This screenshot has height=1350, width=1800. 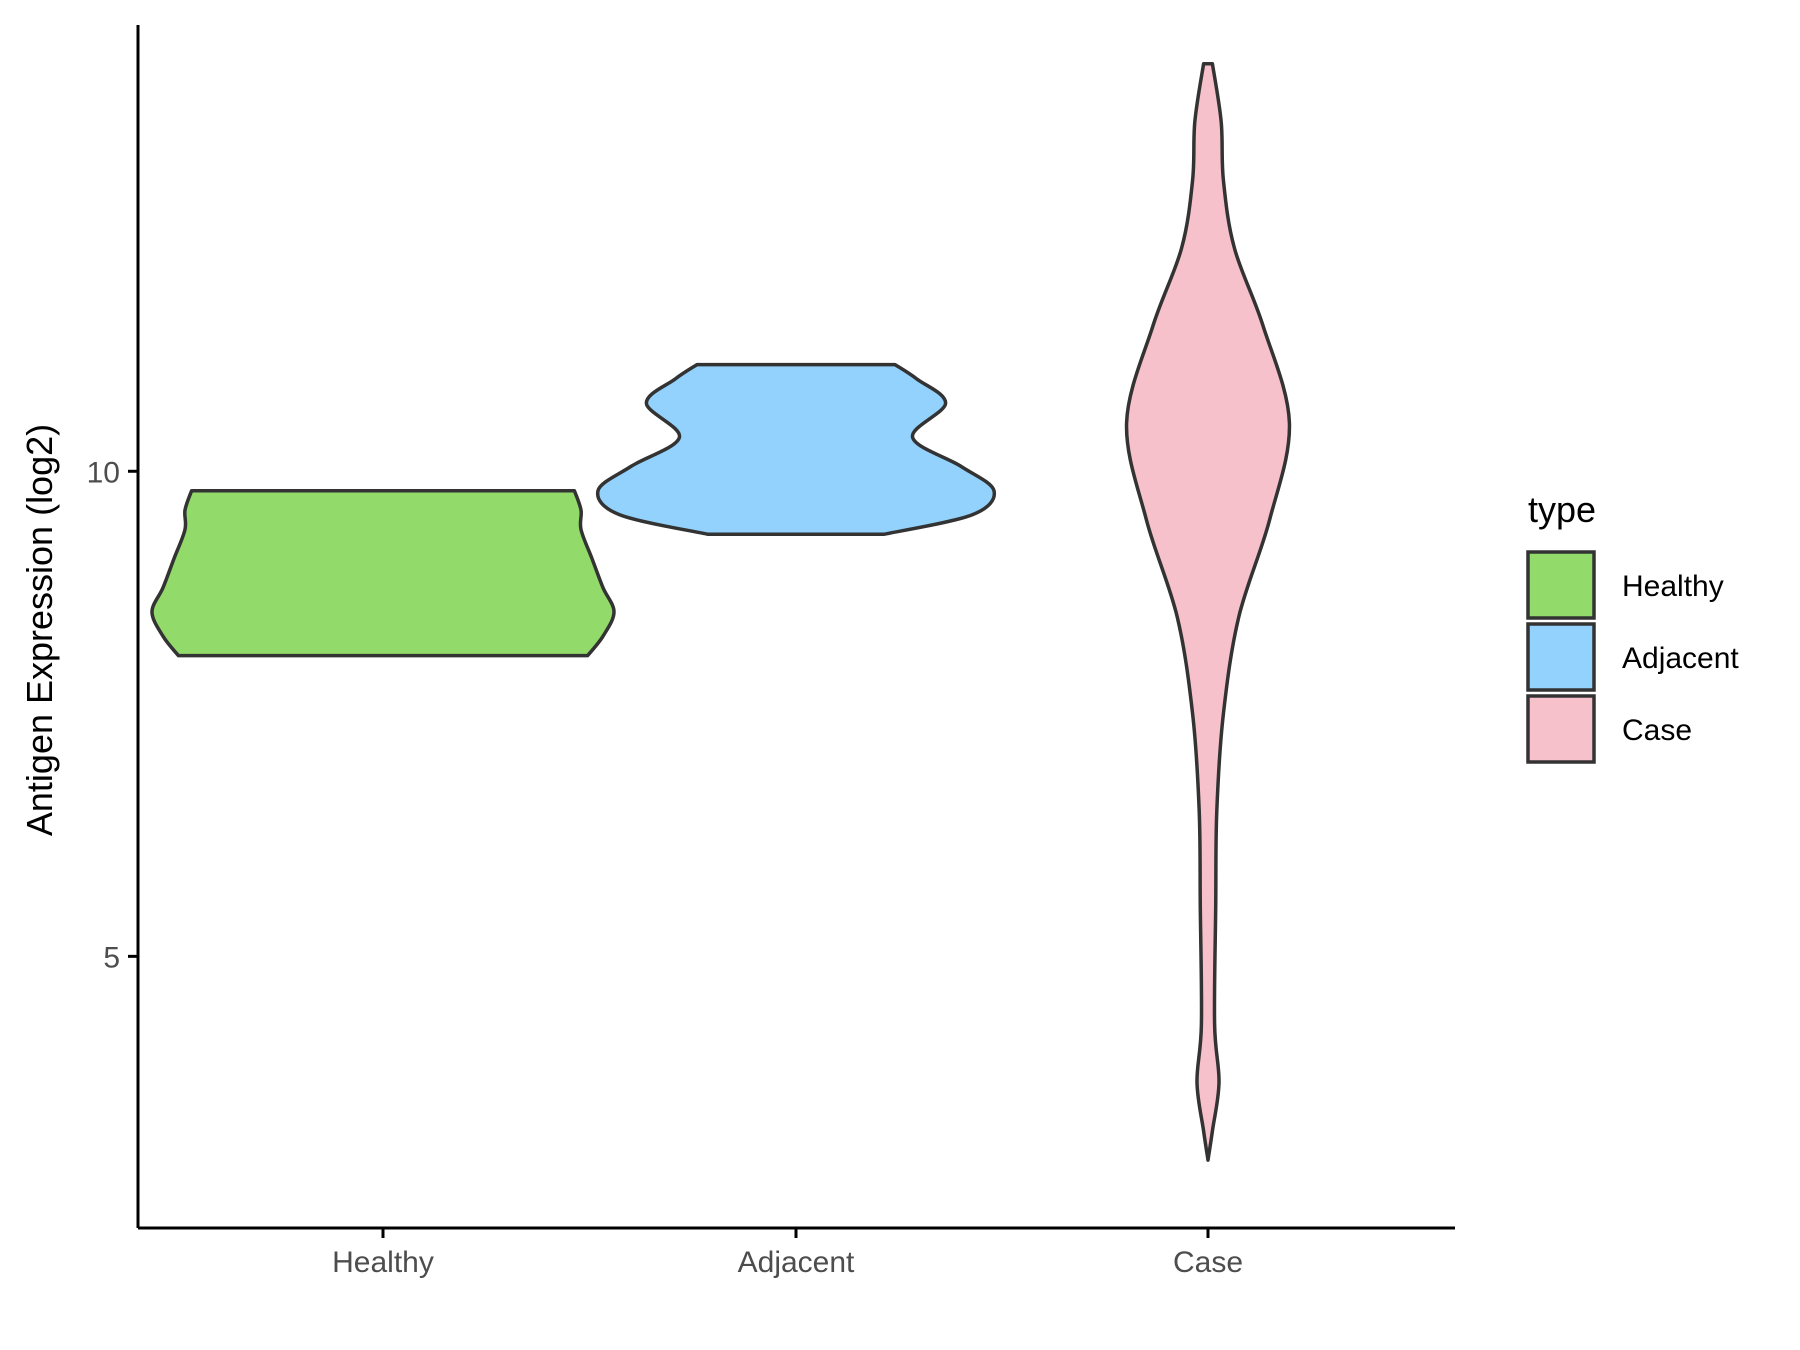 What do you see at coordinates (1208, 612) in the screenshot?
I see `violin-case` at bounding box center [1208, 612].